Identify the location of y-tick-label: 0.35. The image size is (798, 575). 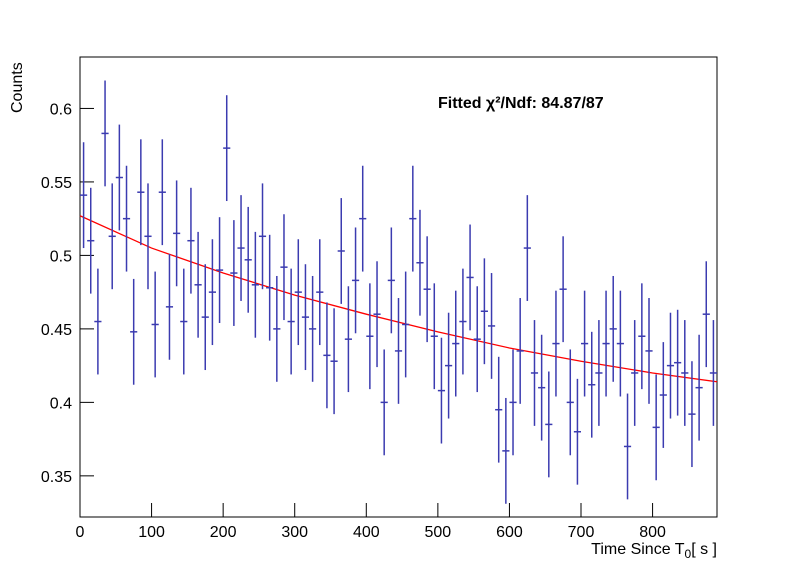
(56, 477).